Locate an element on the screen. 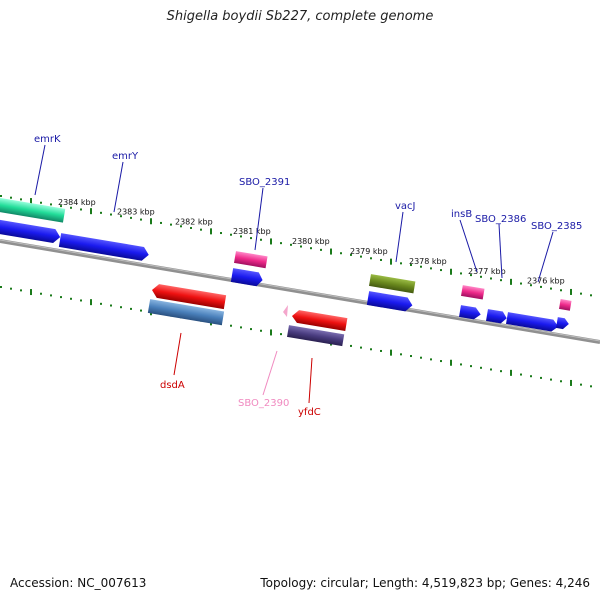 The image size is (600, 600). gene-SBO_2385-cds is located at coordinates (562, 323).